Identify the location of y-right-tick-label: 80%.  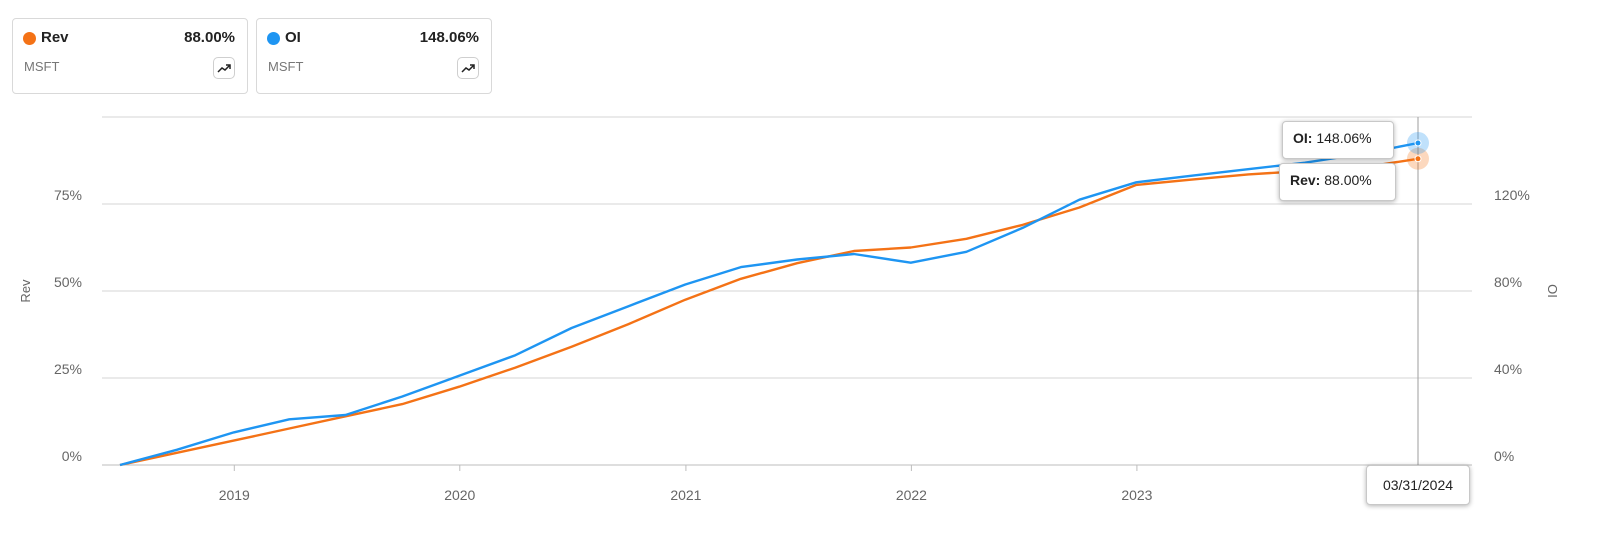
(1508, 282).